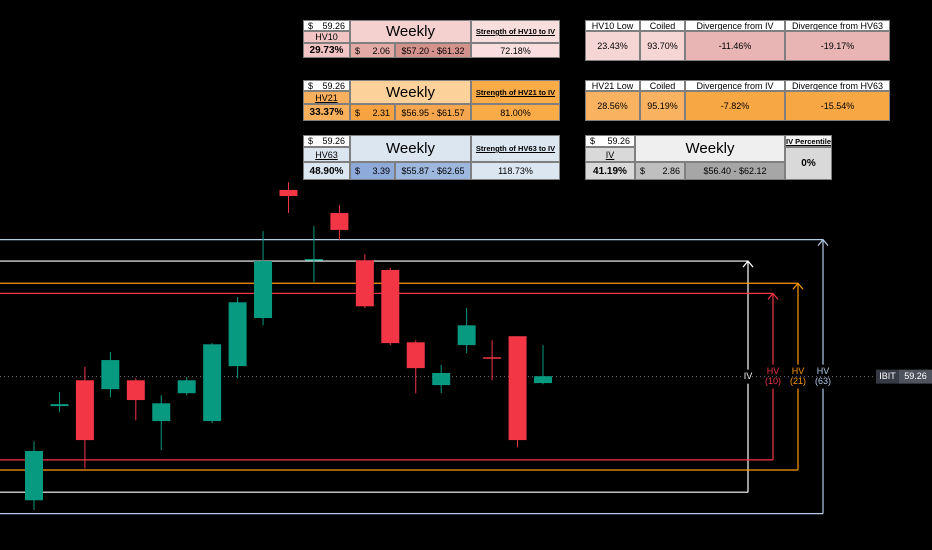 The image size is (932, 550). I want to click on percentile: 0%, so click(808, 163).